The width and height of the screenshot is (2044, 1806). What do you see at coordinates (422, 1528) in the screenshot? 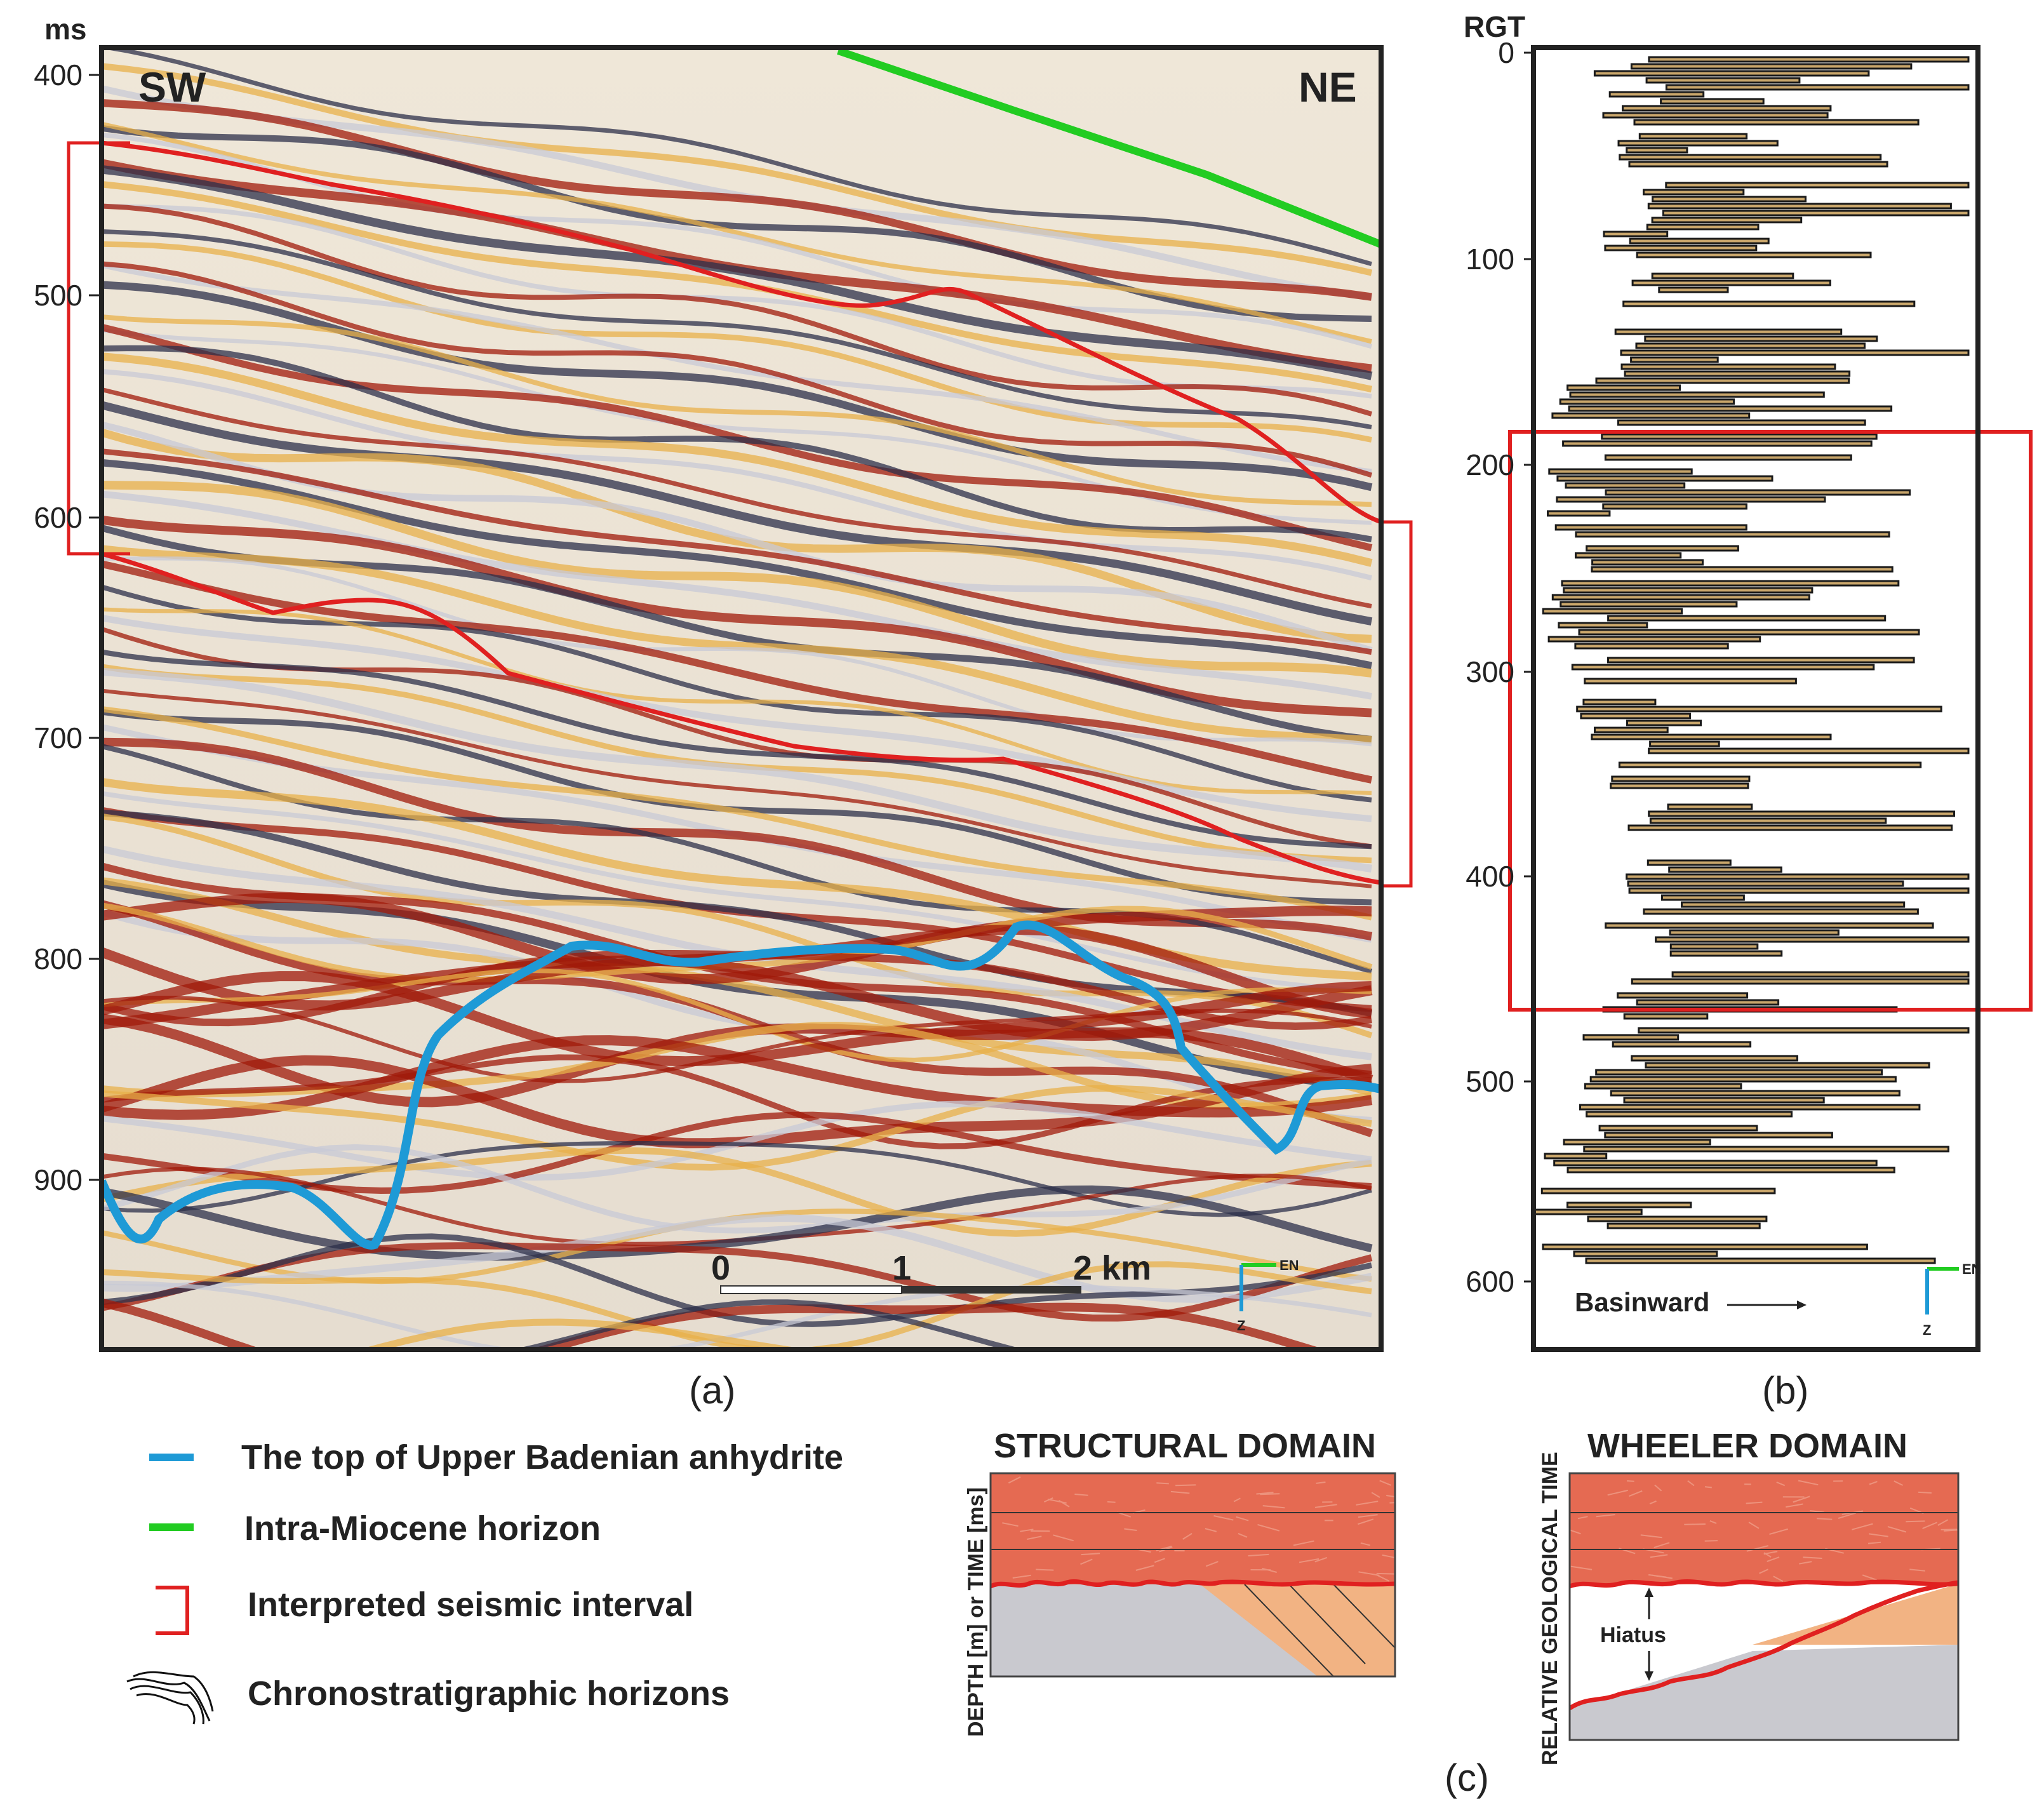
I see `legend-label-miocene: Intra-Miocene horizon` at bounding box center [422, 1528].